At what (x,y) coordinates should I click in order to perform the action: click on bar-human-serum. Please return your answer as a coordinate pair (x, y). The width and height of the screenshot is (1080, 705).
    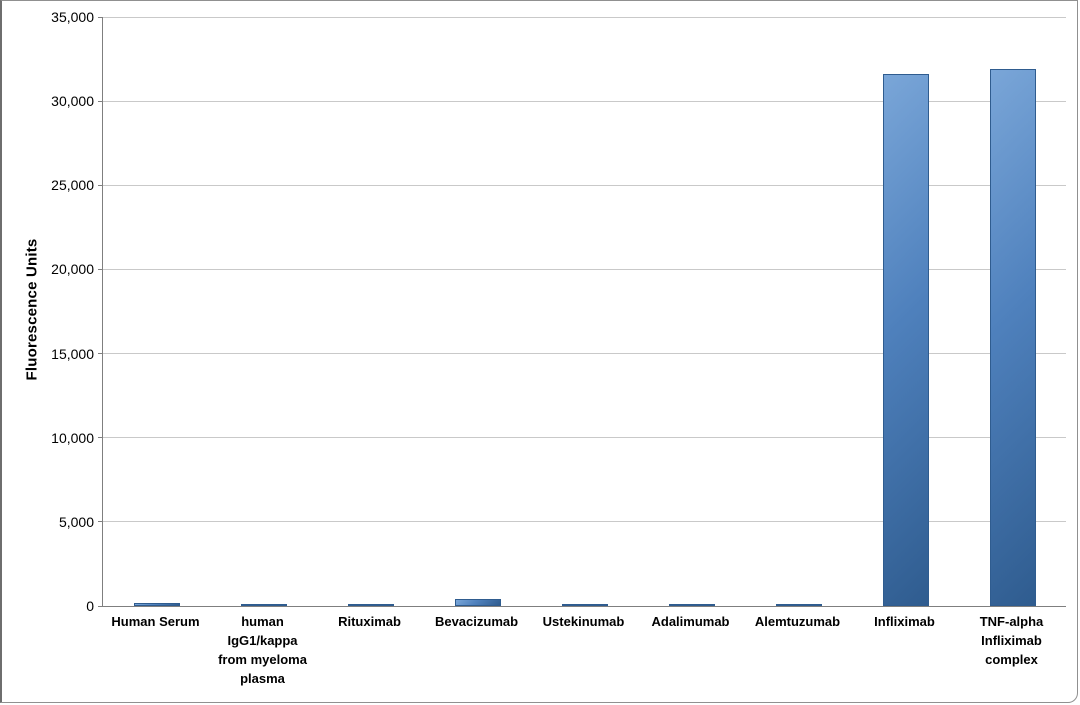
    Looking at the image, I should click on (156, 604).